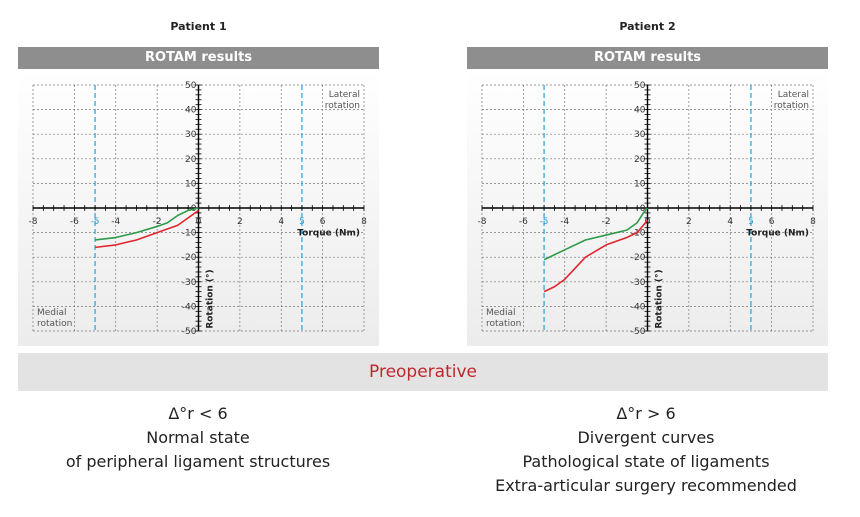  I want to click on desc-line: of peripheral ligament structures, so click(198, 461).